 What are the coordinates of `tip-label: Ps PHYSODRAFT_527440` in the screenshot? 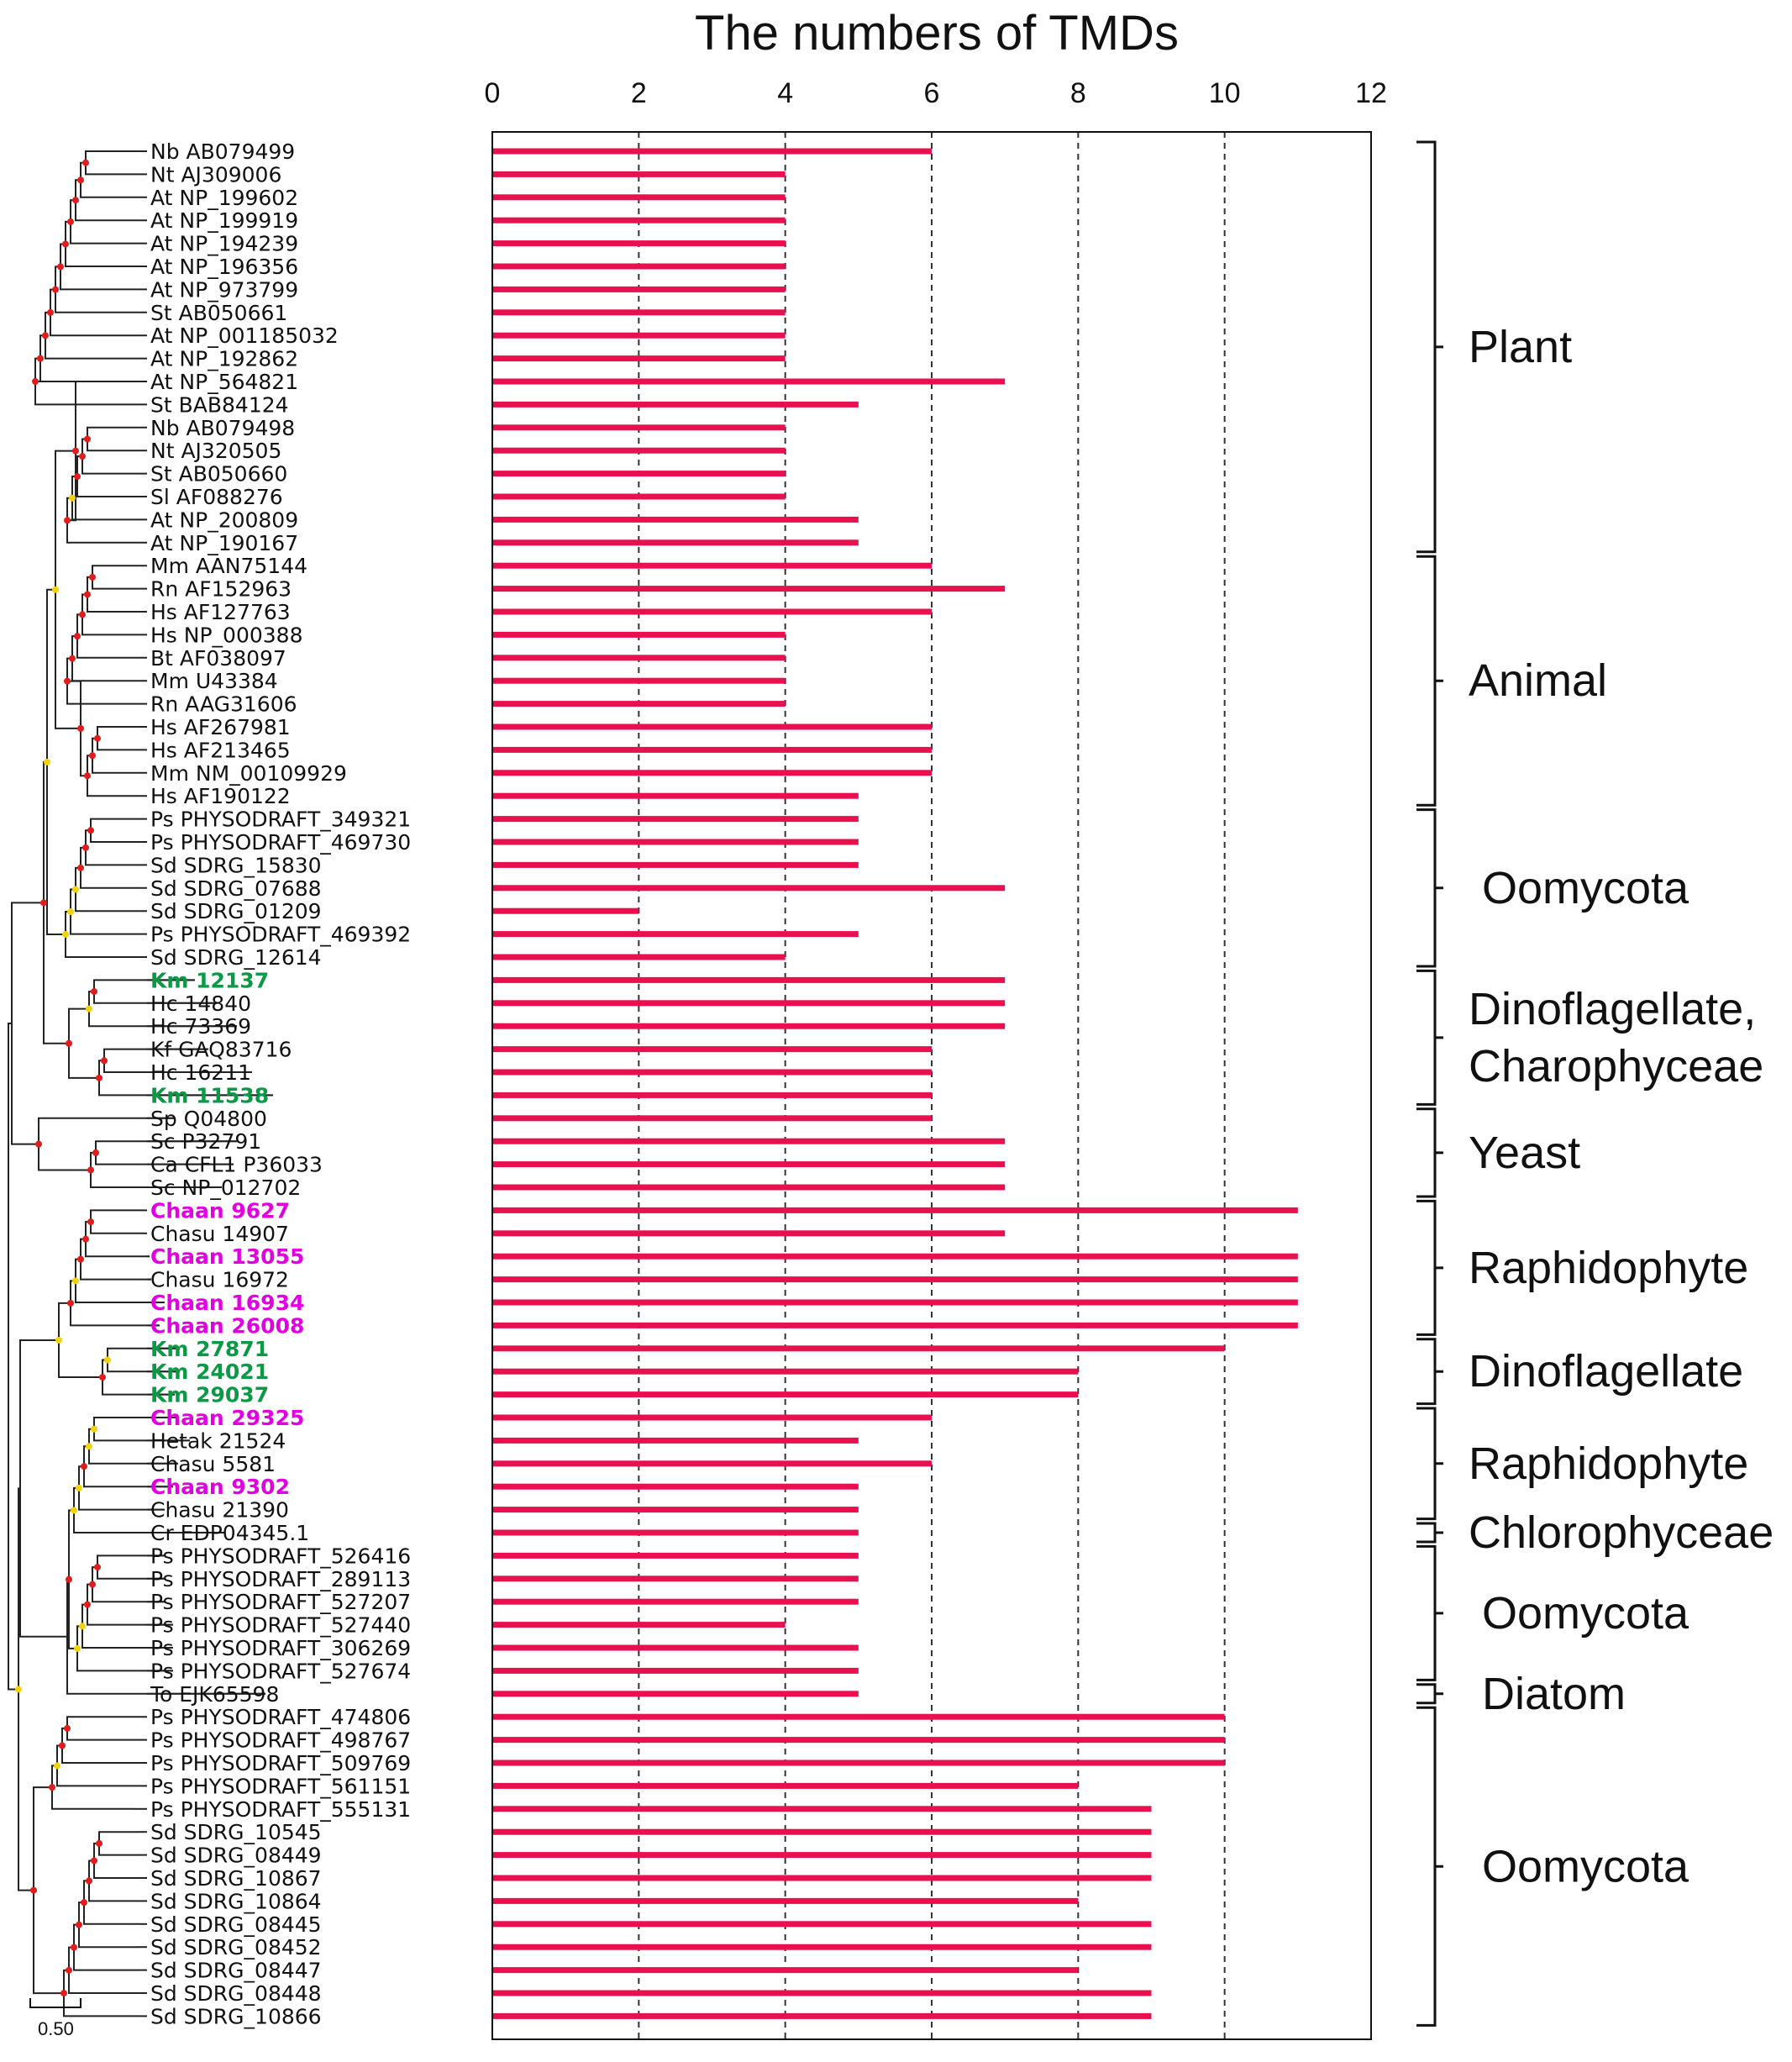 It's located at (280, 1626).